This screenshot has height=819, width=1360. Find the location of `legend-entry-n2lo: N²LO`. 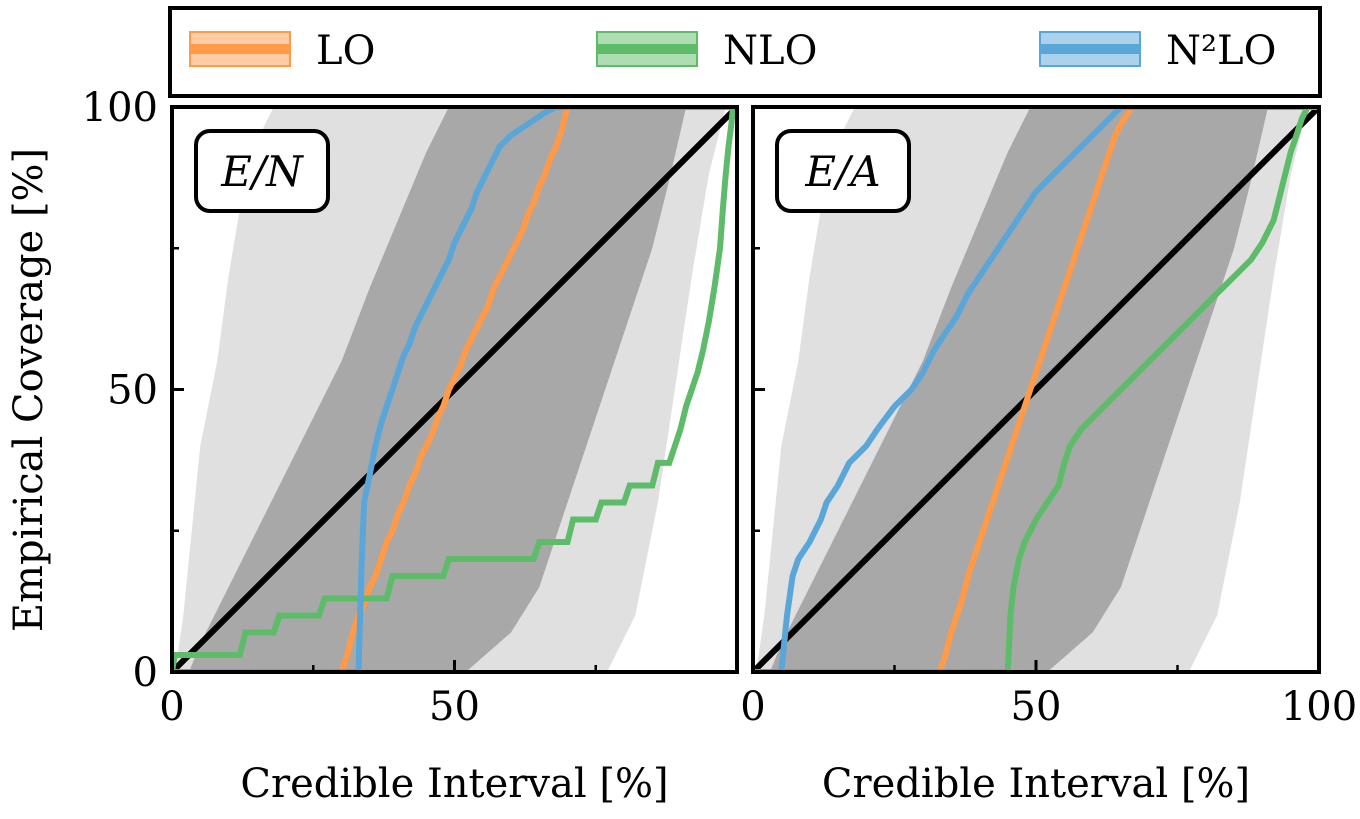

legend-entry-n2lo: N²LO is located at coordinates (1157, 51).